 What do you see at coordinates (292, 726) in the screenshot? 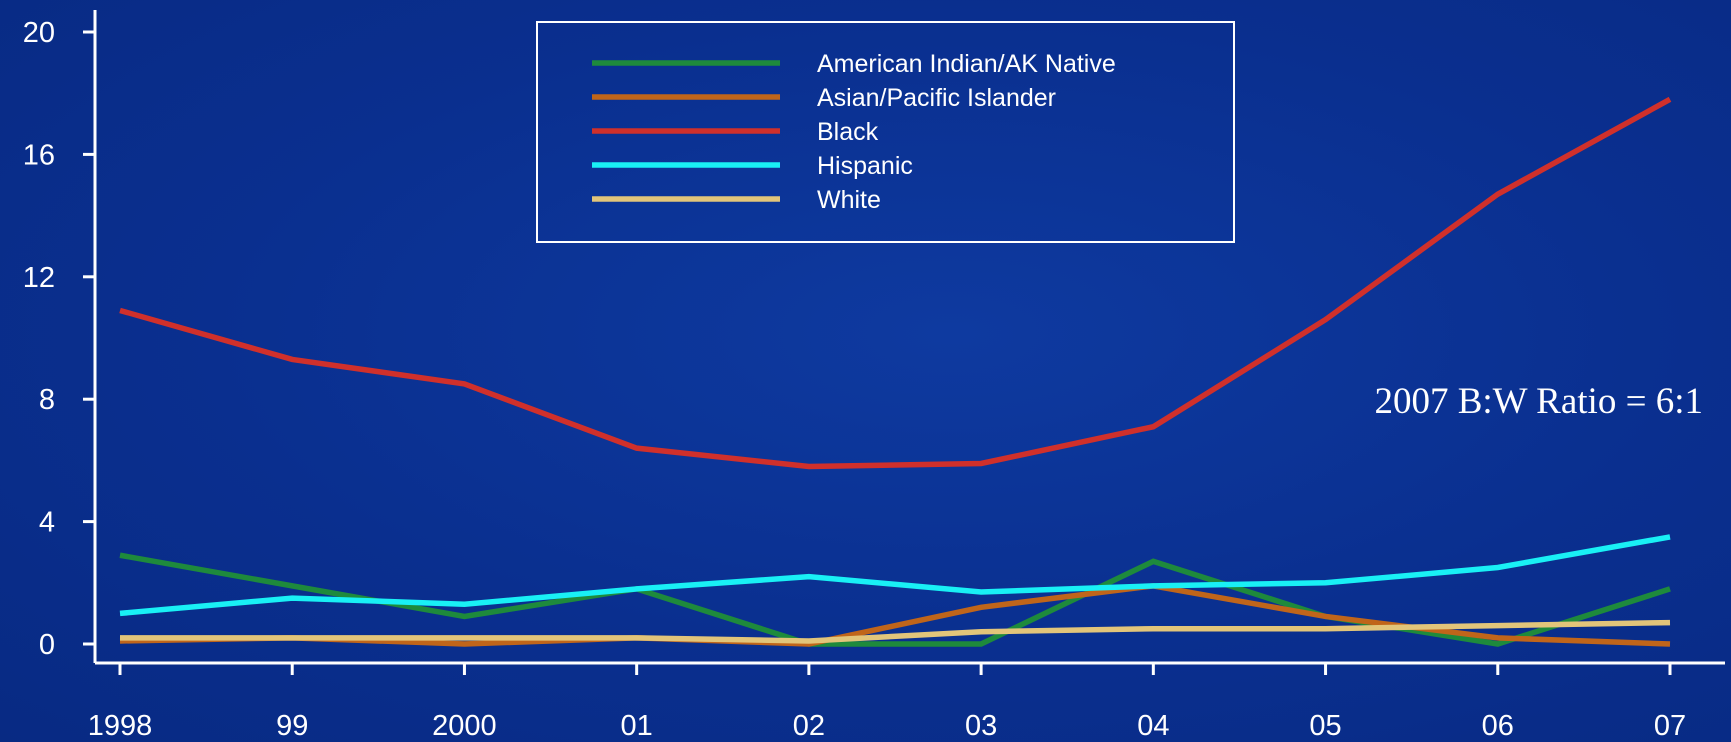
I see `x-tick-label: 99` at bounding box center [292, 726].